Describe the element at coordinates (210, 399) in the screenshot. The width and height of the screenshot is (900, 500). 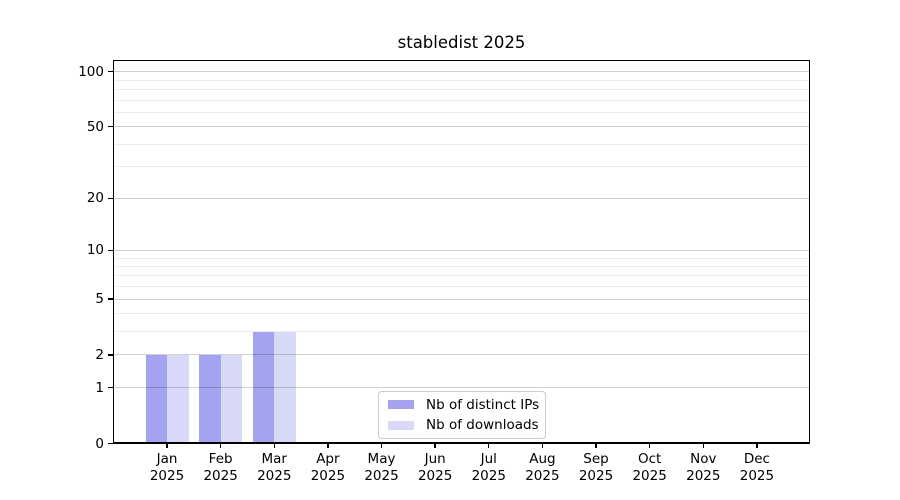
I see `bar-distinct-ips-feb` at that location.